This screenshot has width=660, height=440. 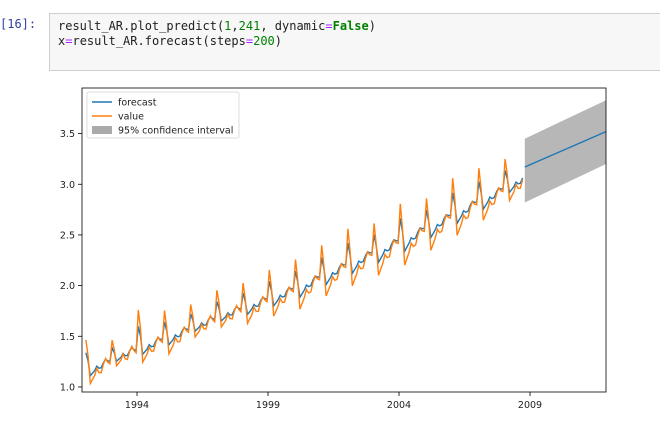 What do you see at coordinates (228, 26) in the screenshot?
I see `code-token: 1` at bounding box center [228, 26].